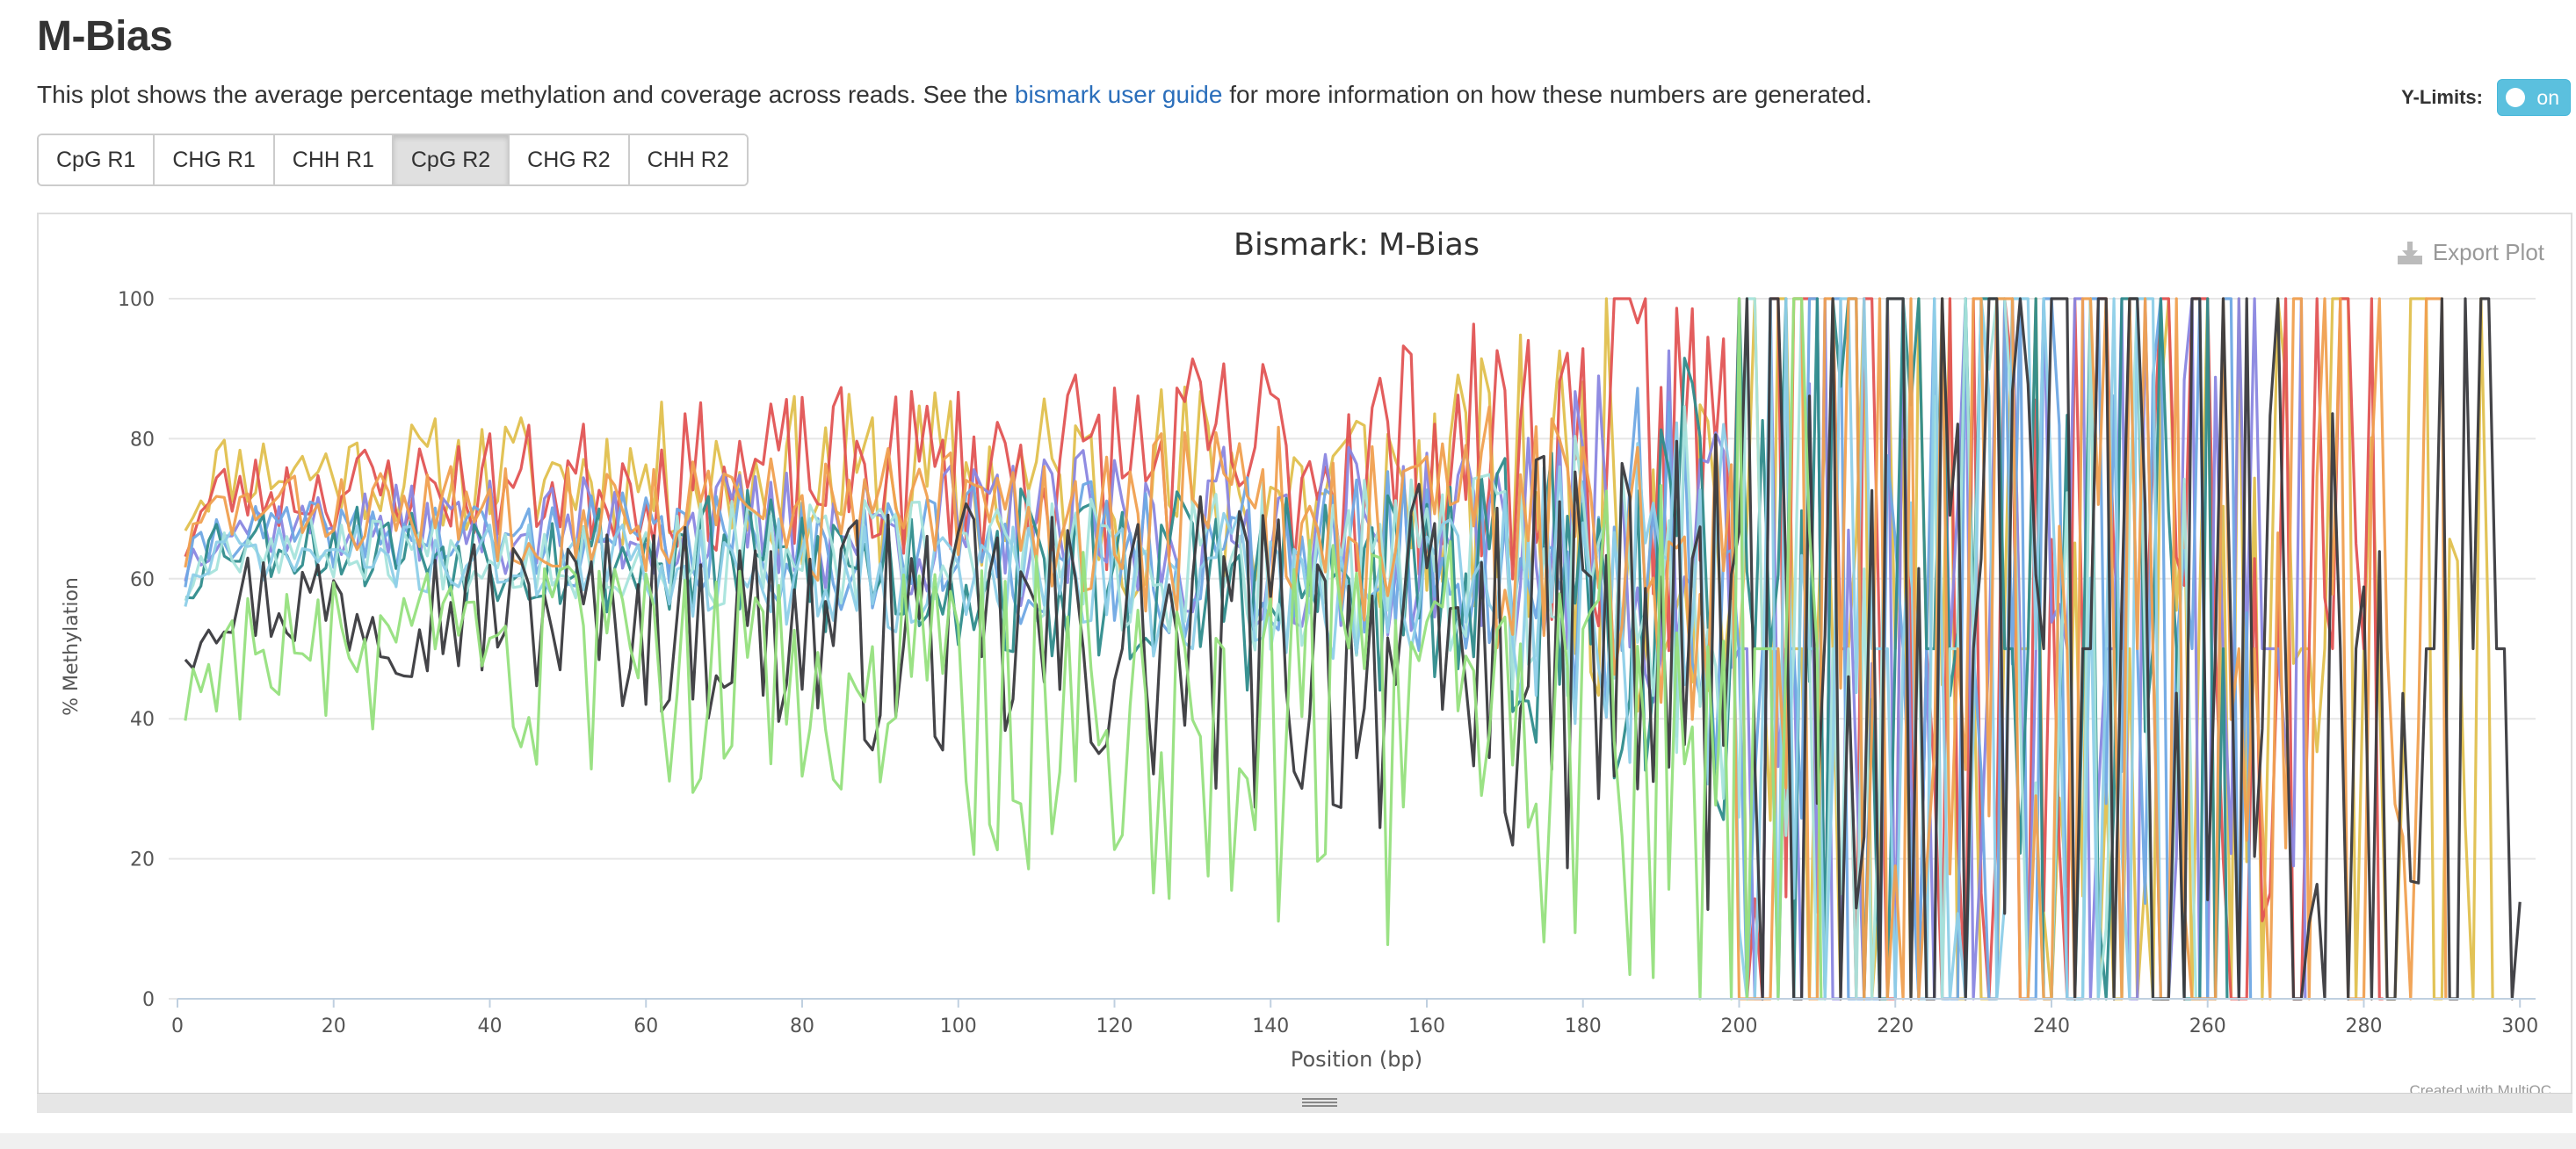  Describe the element at coordinates (177, 1026) in the screenshot. I see `x-tick-label: 0` at that location.